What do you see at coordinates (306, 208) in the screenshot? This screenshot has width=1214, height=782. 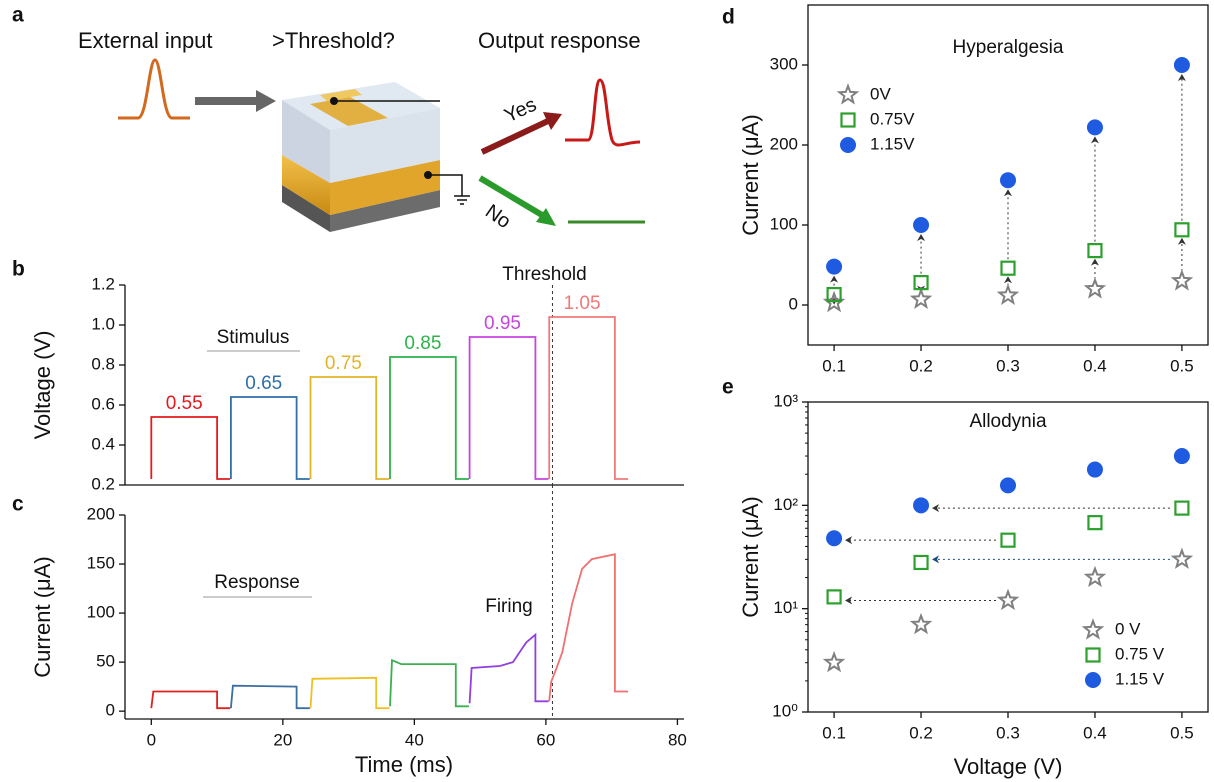 I see `device-base` at bounding box center [306, 208].